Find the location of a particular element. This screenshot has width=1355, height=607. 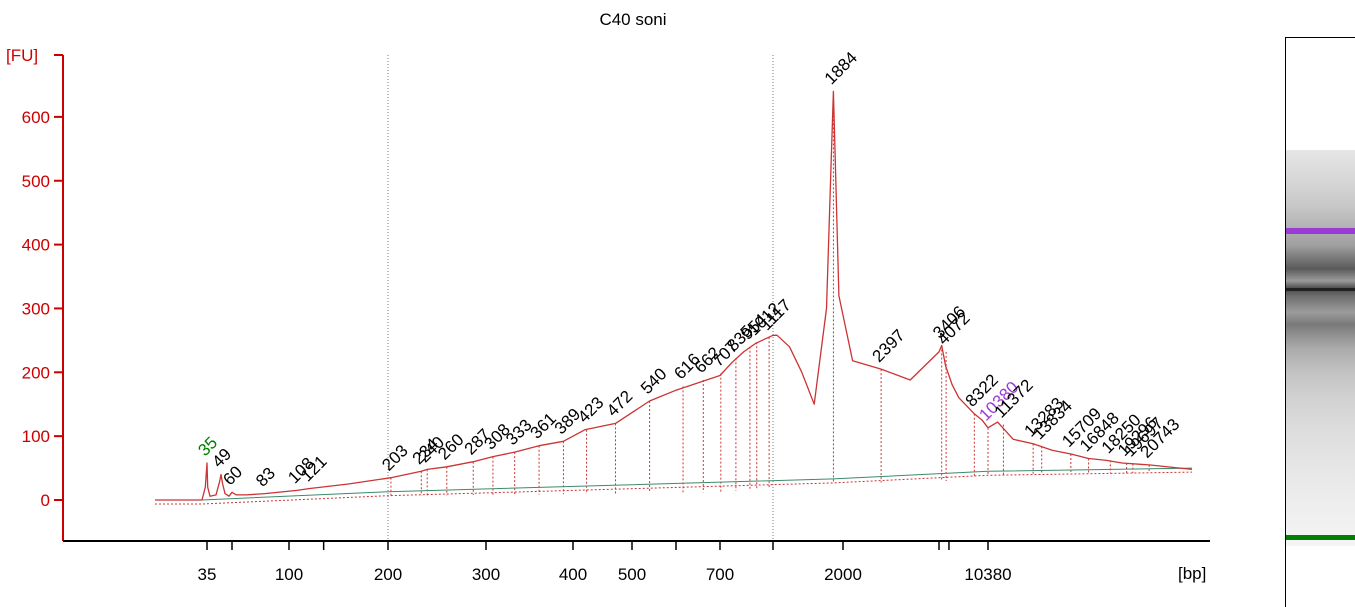

y-tick-label: 600 is located at coordinates (36, 117).